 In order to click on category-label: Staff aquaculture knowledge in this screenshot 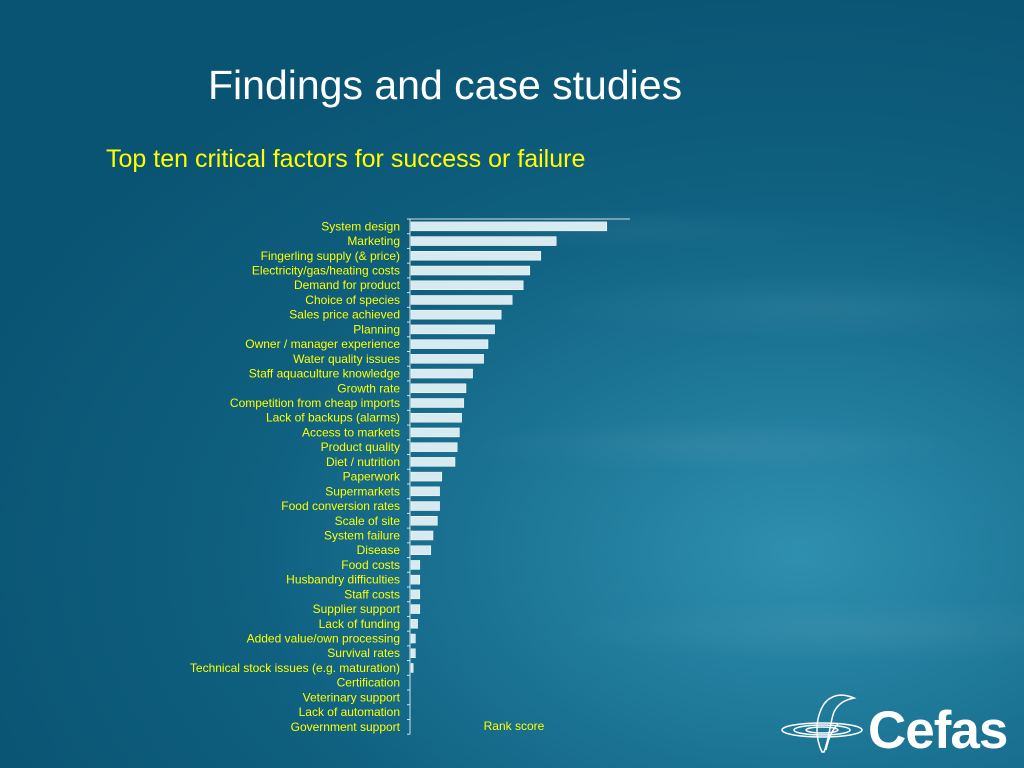, I will do `click(325, 374)`.